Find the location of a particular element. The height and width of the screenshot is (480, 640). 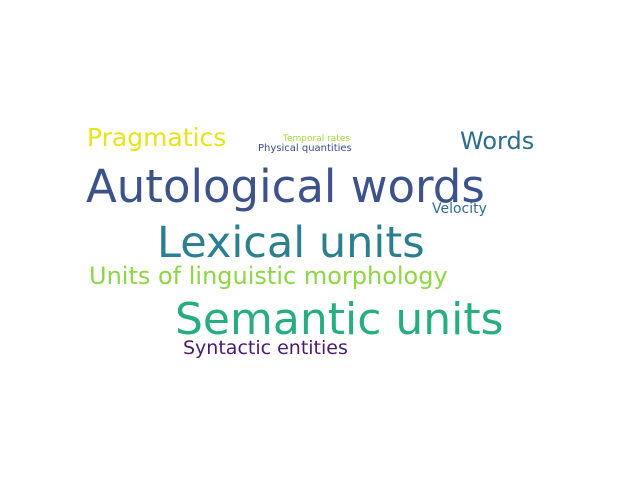

word-physical-quantities: Physical quantities is located at coordinates (305, 148).